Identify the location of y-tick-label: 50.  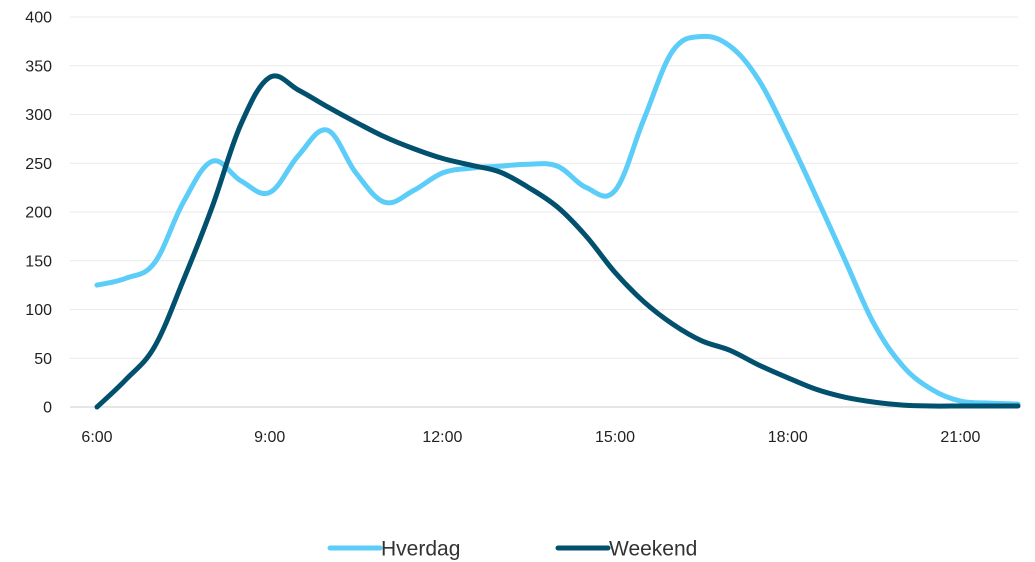
(43, 359).